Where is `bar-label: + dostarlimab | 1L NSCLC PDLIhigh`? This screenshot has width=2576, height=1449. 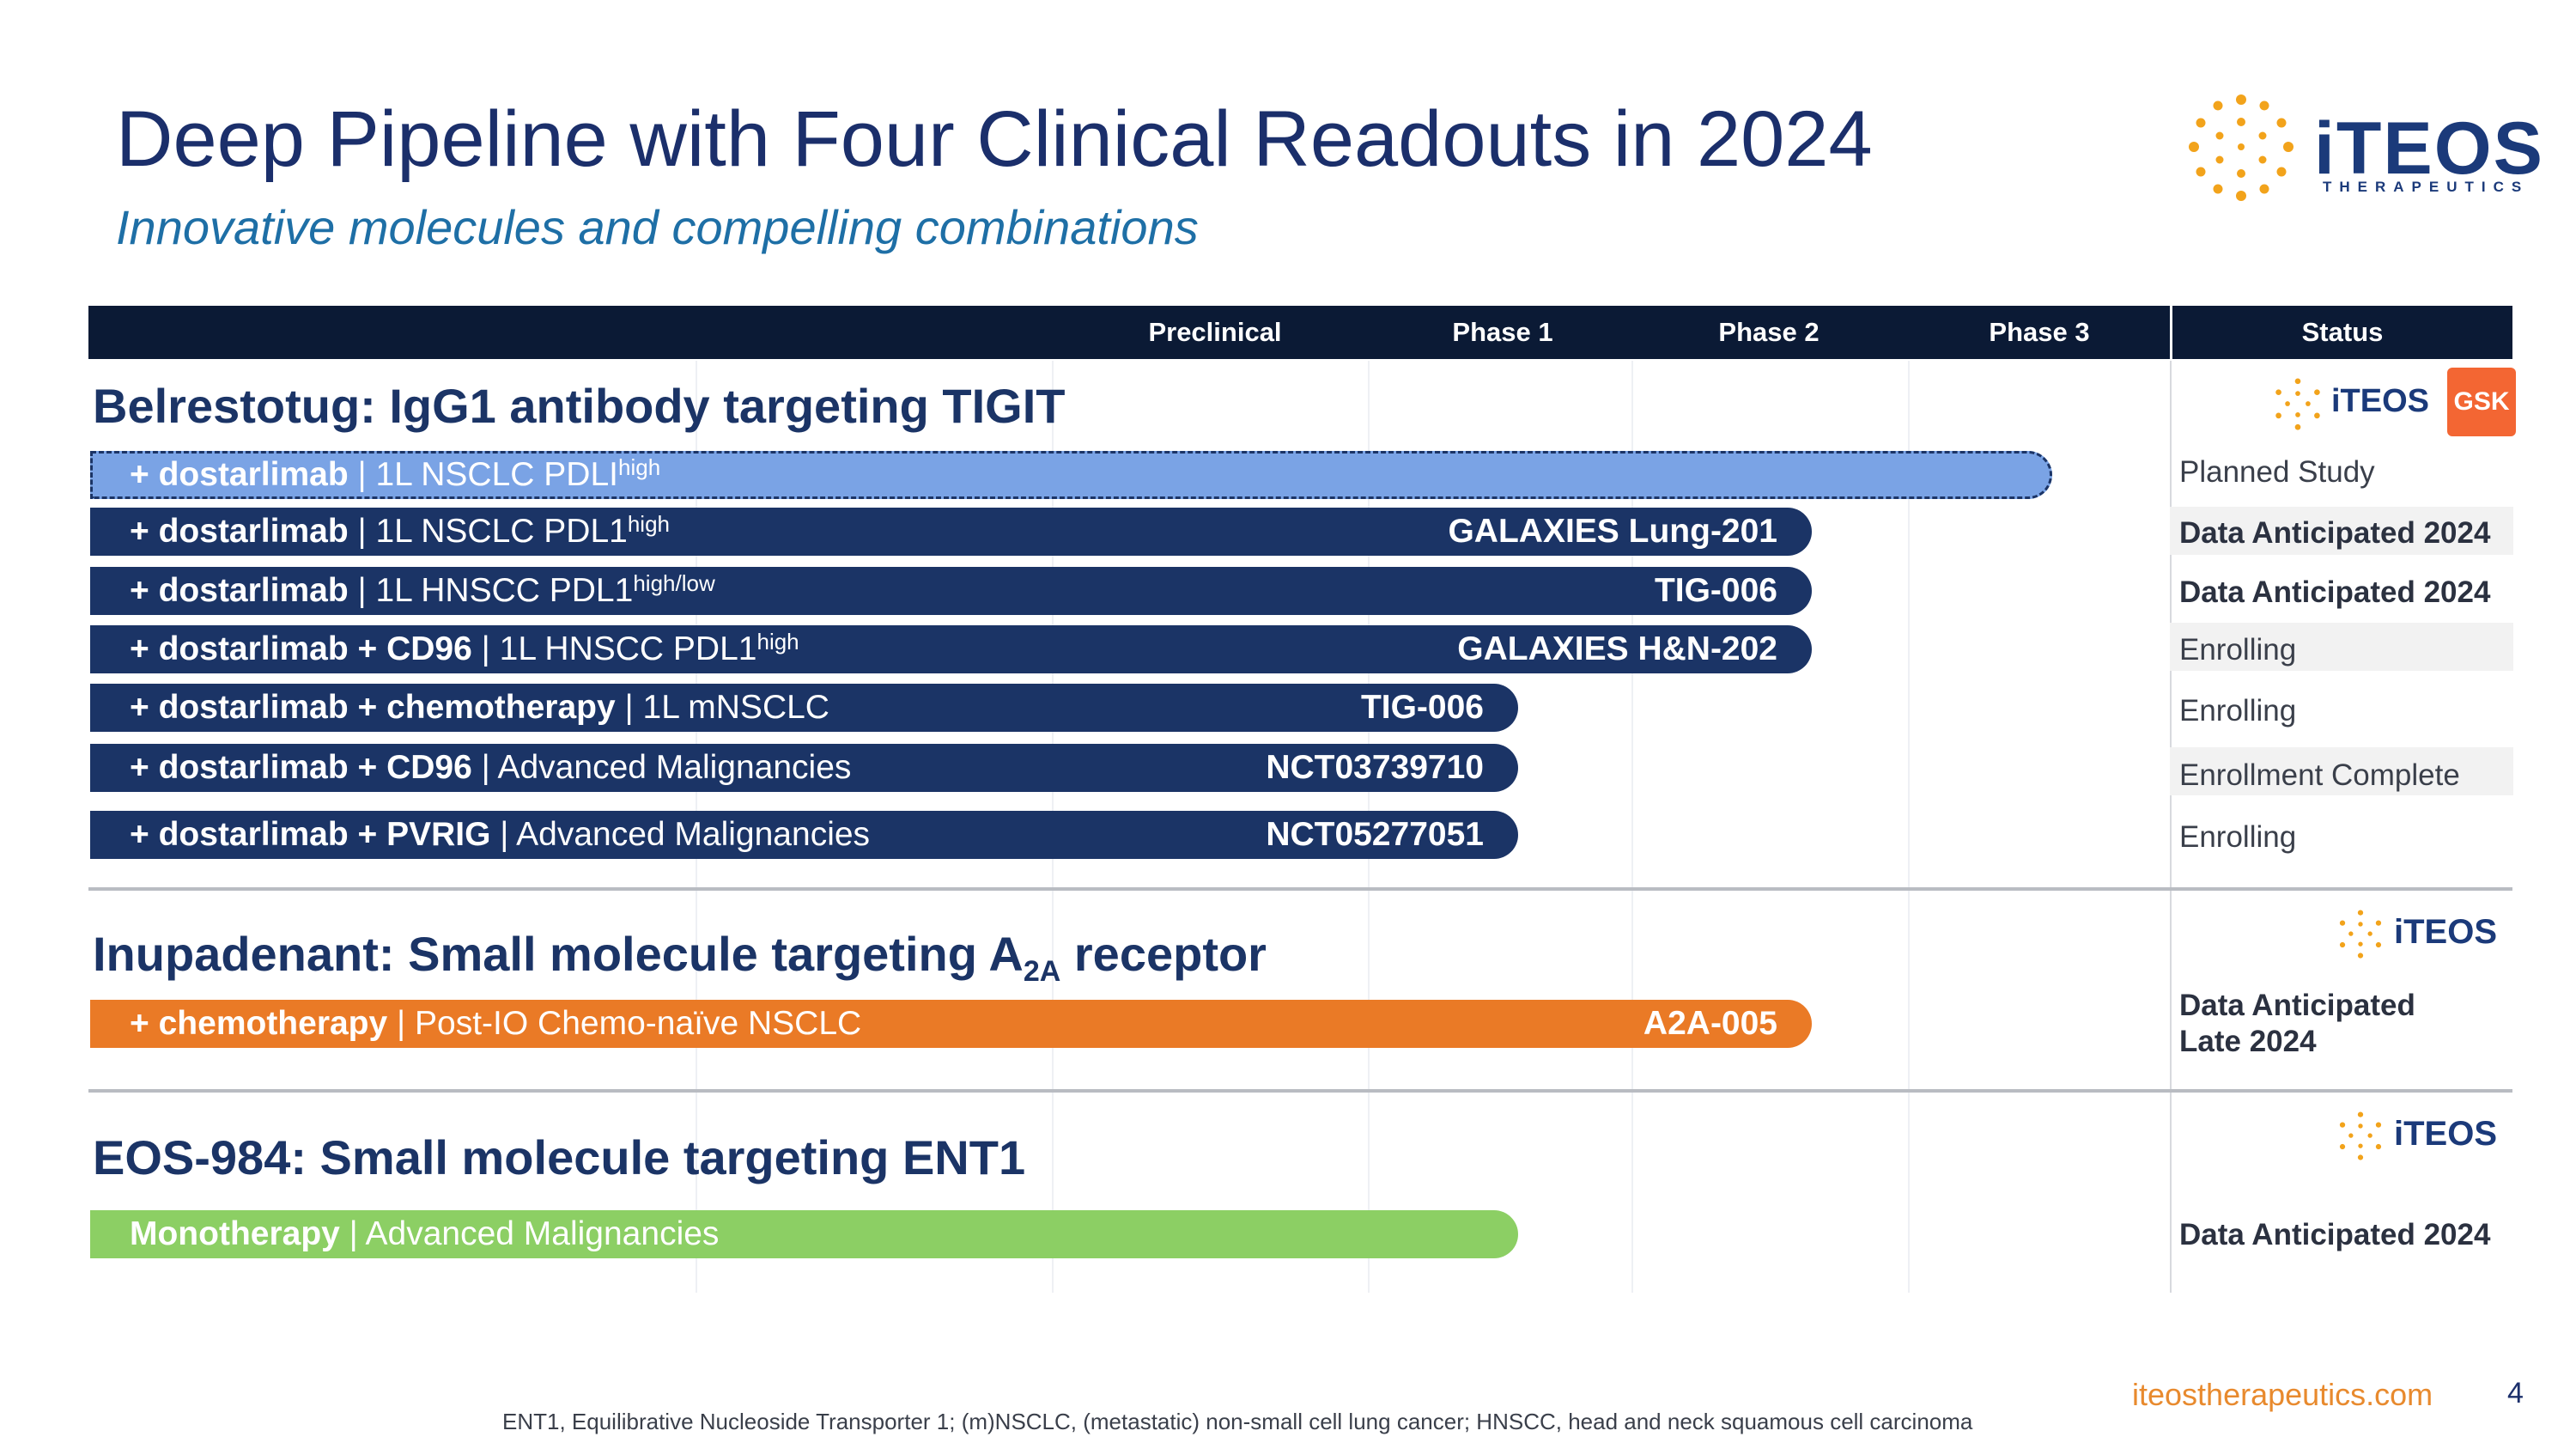 bar-label: + dostarlimab | 1L NSCLC PDLIhigh is located at coordinates (395, 475).